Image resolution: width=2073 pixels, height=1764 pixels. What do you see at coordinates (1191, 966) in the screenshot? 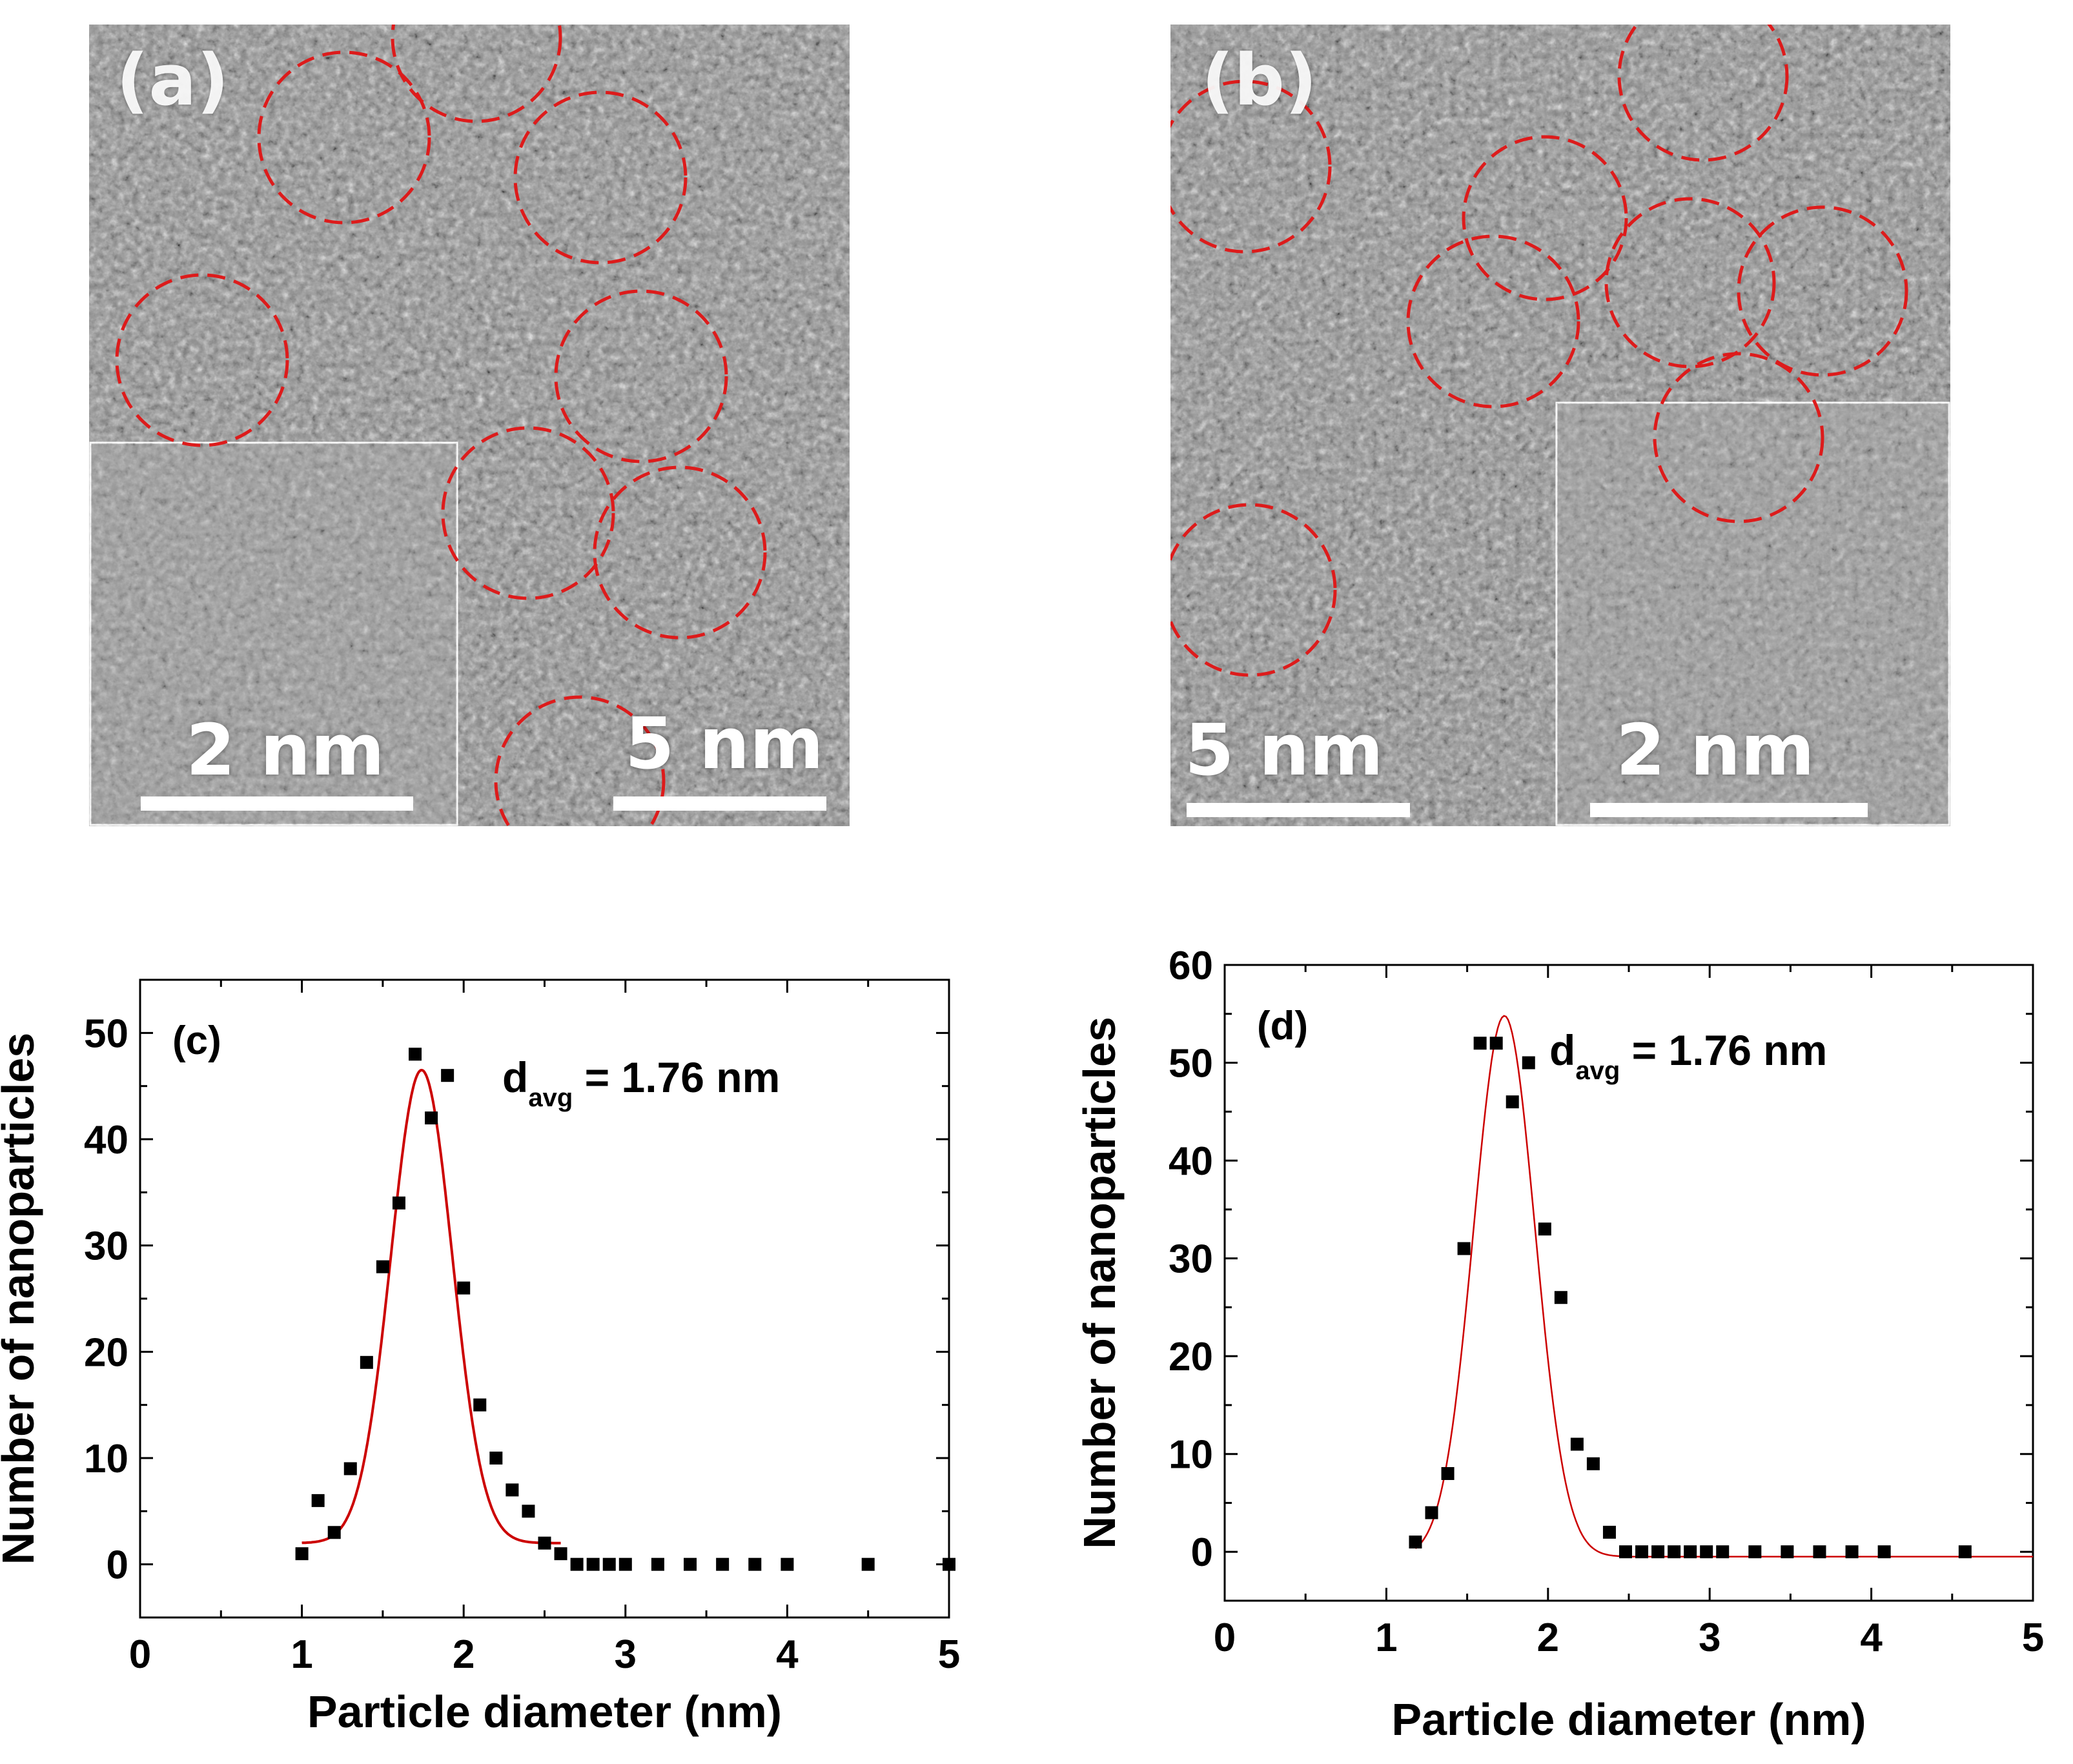
I see `y-tick-label: 60` at bounding box center [1191, 966].